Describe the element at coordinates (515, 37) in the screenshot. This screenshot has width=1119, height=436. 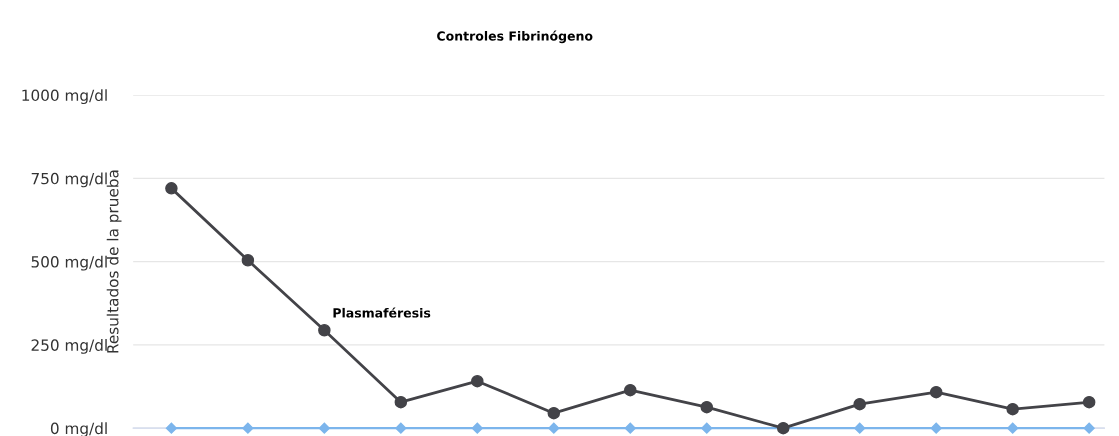
I see `chart-title: Controles Fibrinógeno` at that location.